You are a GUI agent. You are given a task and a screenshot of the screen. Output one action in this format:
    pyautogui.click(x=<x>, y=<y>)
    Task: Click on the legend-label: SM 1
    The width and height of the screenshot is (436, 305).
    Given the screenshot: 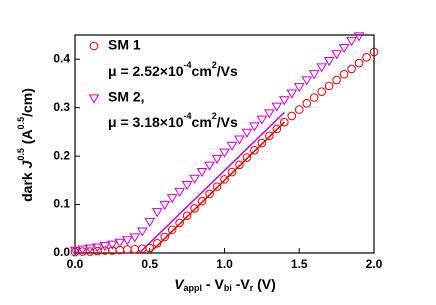 What is the action you would take?
    pyautogui.click(x=124, y=45)
    